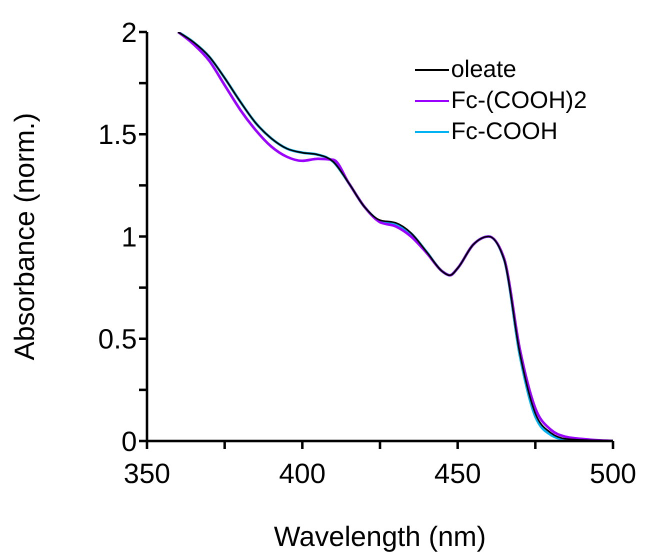 The height and width of the screenshot is (560, 649). What do you see at coordinates (504, 132) in the screenshot?
I see `legend-label: Fc-COOH` at bounding box center [504, 132].